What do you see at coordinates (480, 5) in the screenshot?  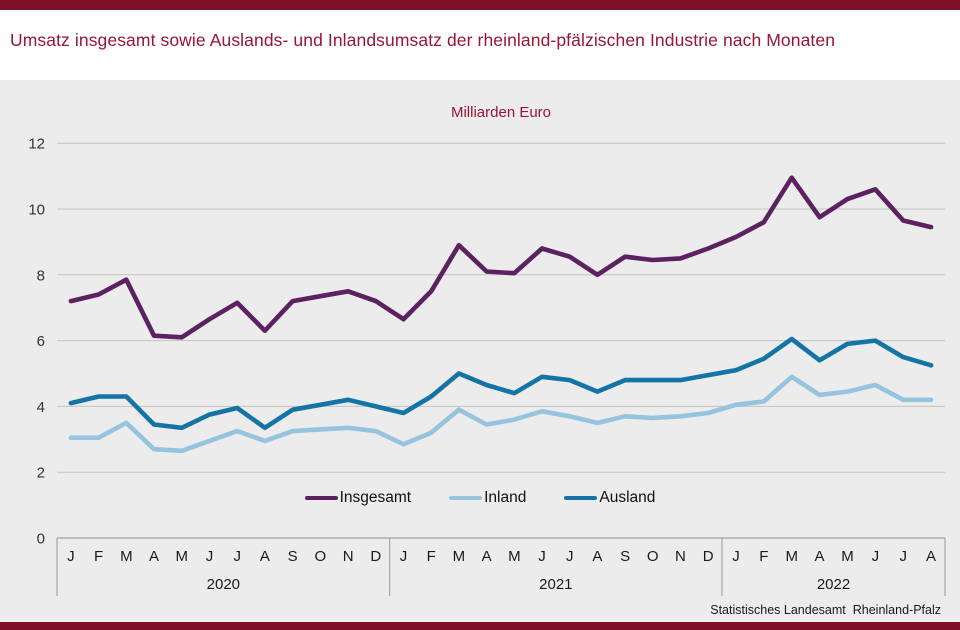 I see `top-accent-bar` at bounding box center [480, 5].